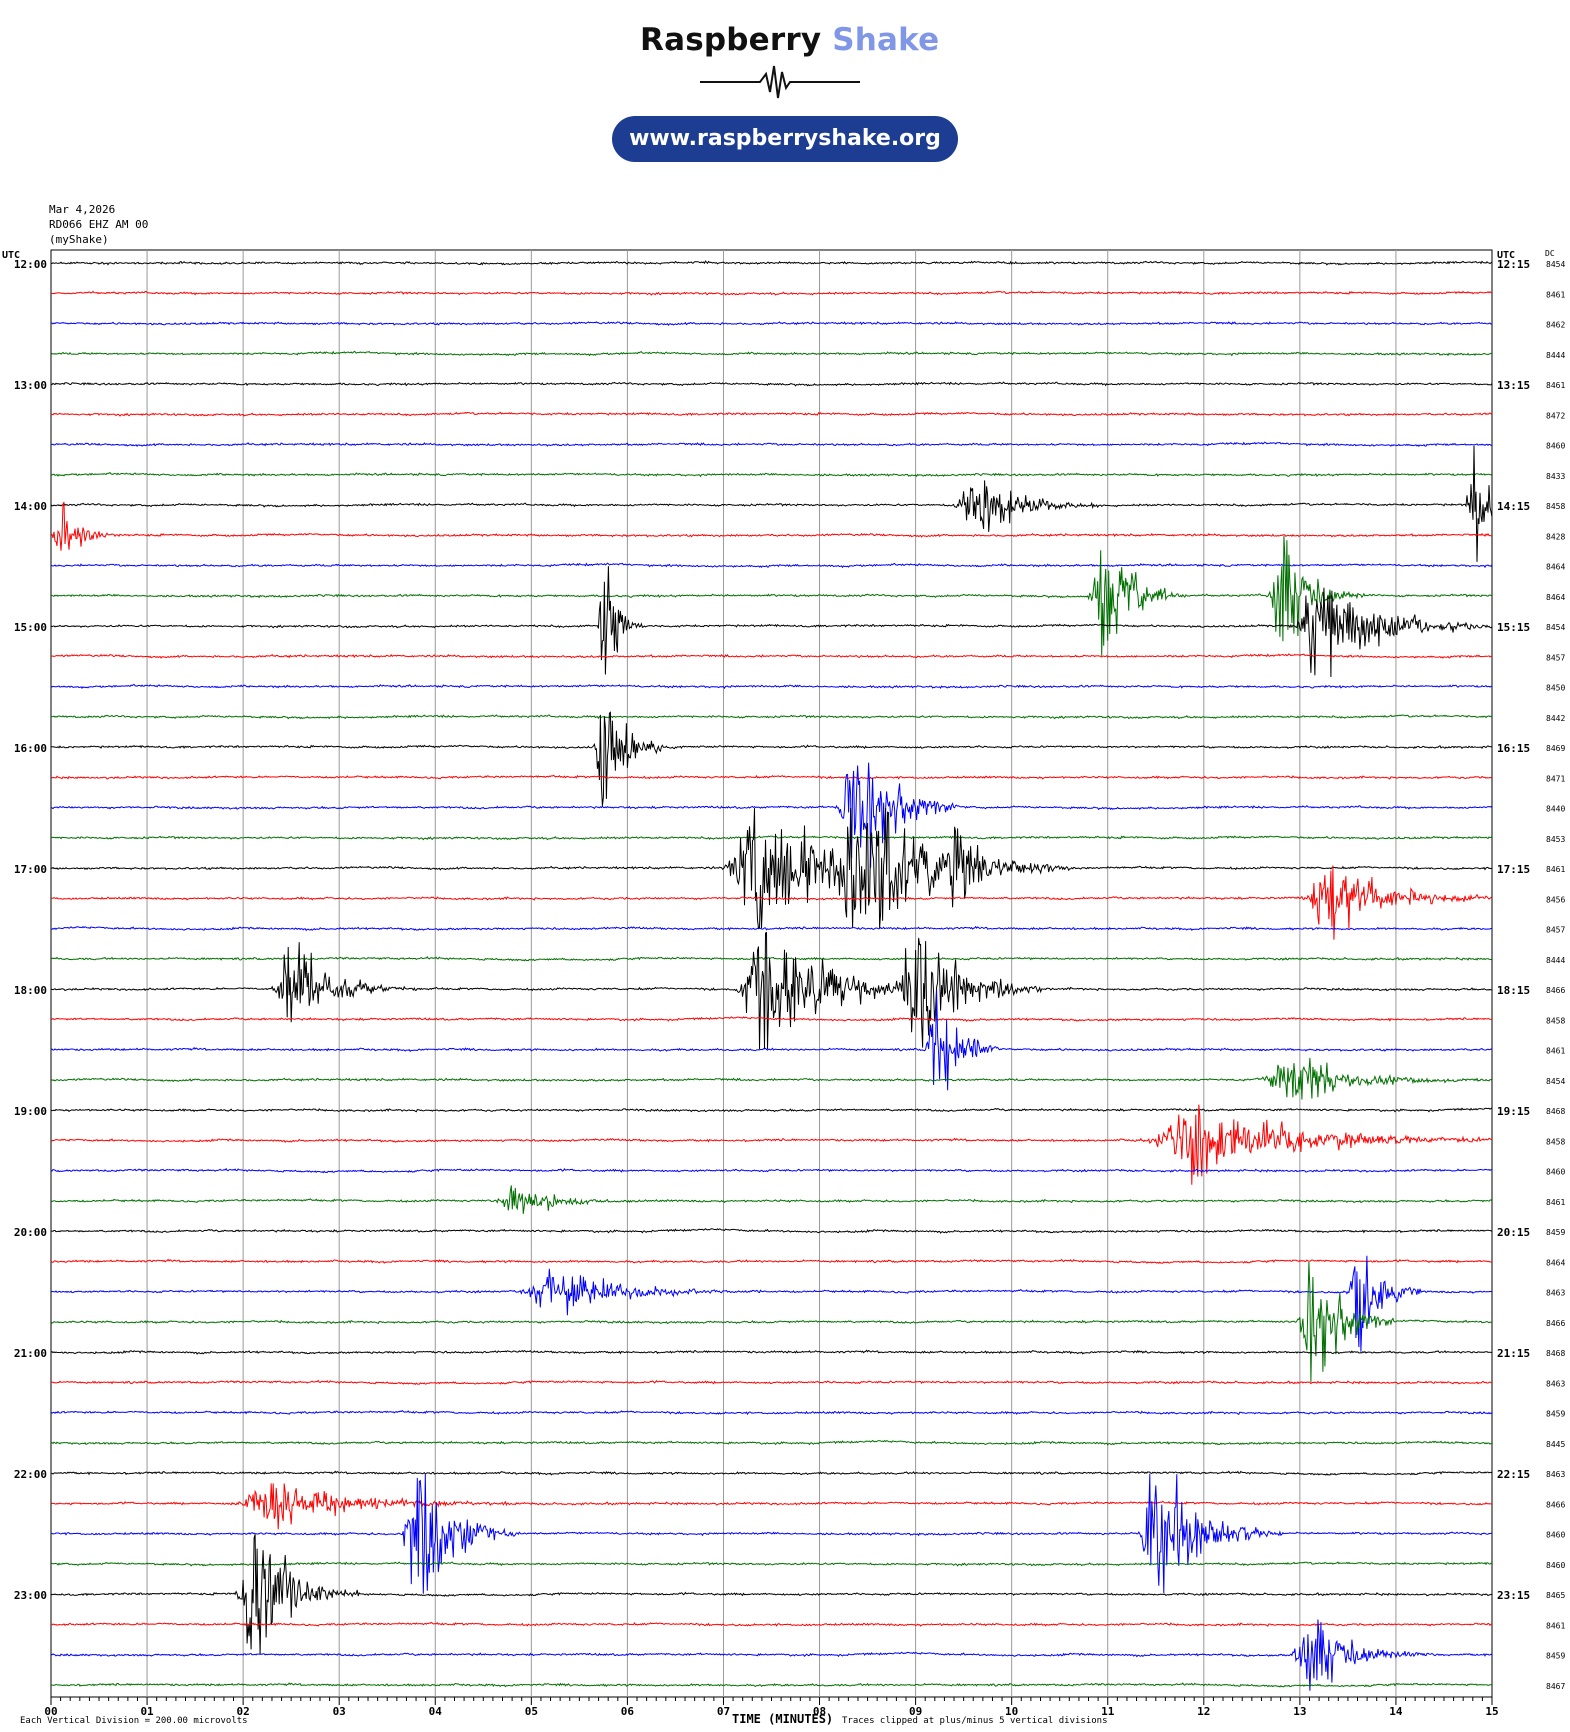  Describe the element at coordinates (1396, 1711) in the screenshot. I see `x-tick-label: 14` at that location.